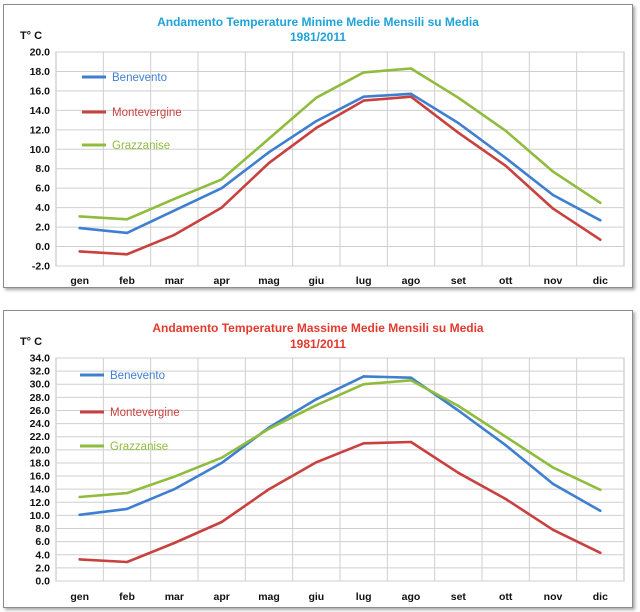  Describe the element at coordinates (269, 152) in the screenshot. I see `data-point-benevento-mag` at that location.